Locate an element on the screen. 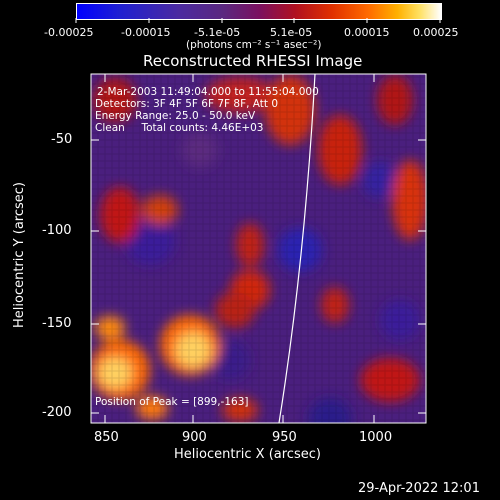 Image resolution: width=500 pixels, height=500 pixels. peak-position-label: Position of Peak = [899,-163] is located at coordinates (172, 402).